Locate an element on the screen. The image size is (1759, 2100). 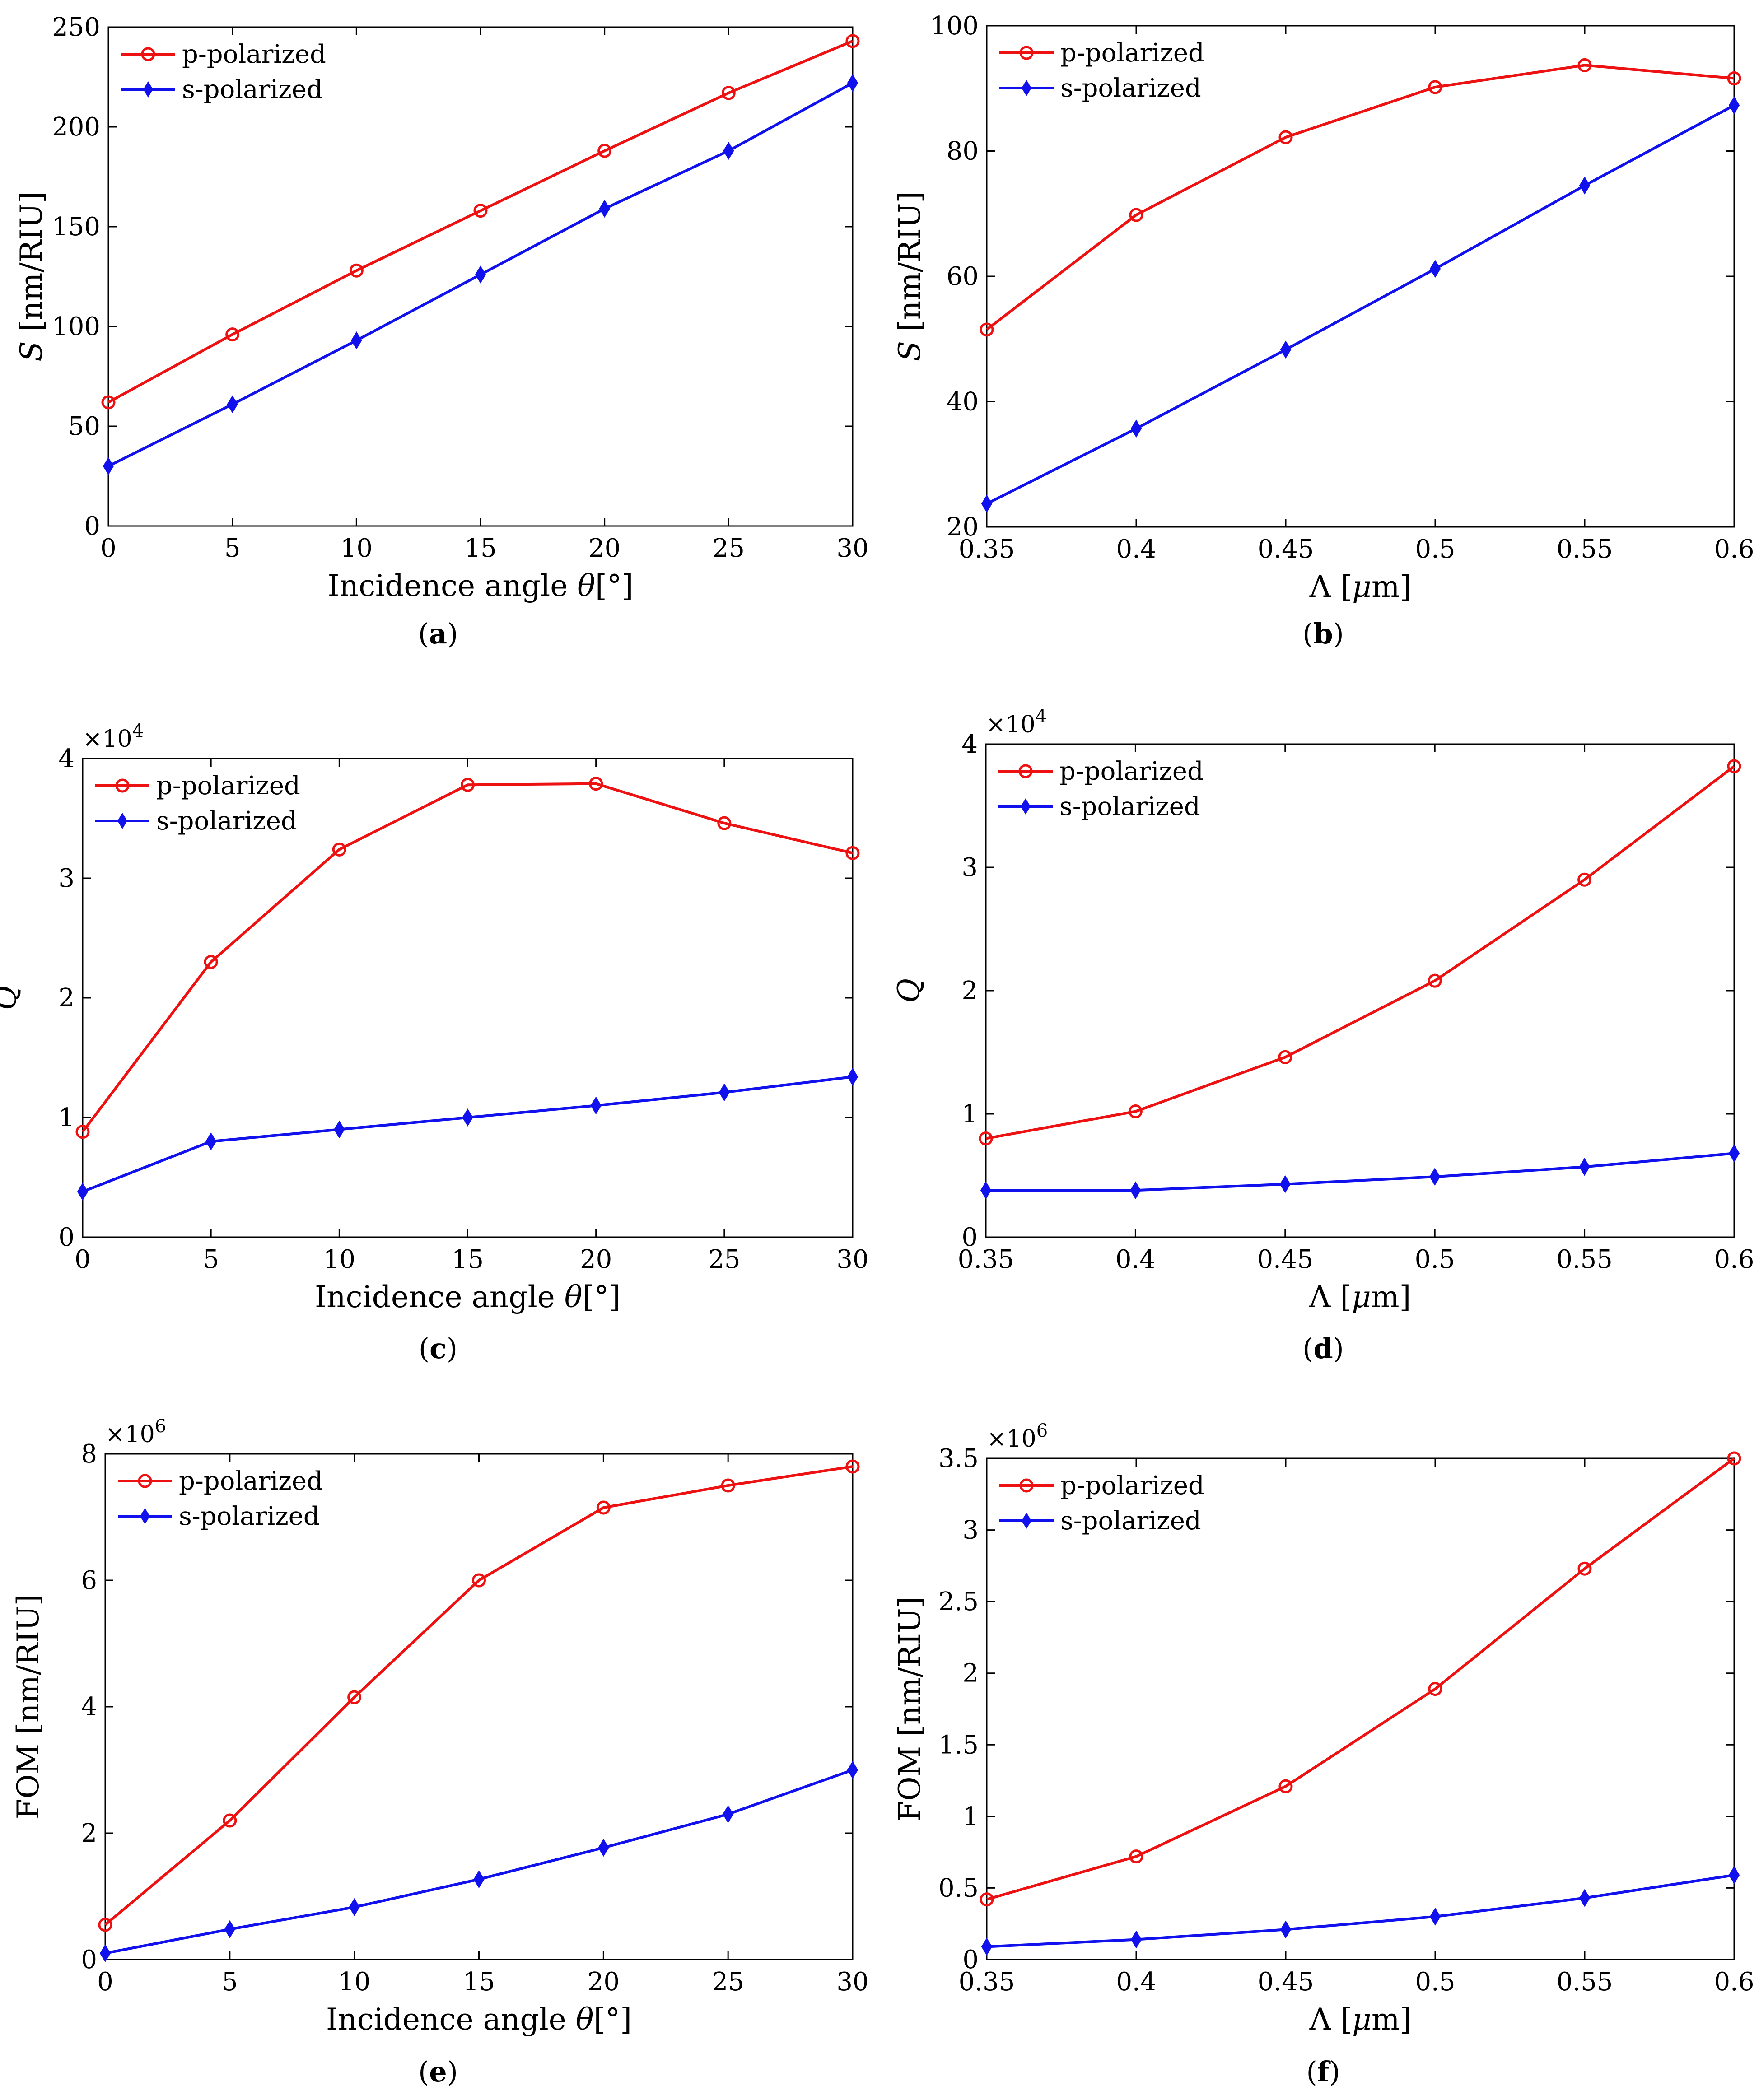
y-tick-label: 3.5 is located at coordinates (959, 1458).